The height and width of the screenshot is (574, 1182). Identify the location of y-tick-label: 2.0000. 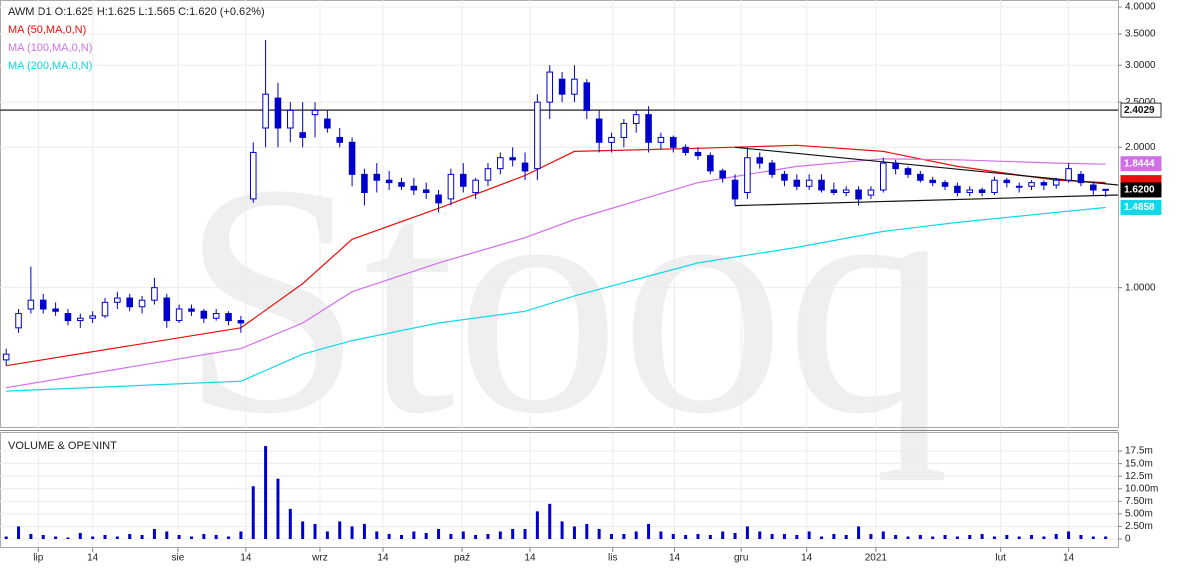
(1140, 147).